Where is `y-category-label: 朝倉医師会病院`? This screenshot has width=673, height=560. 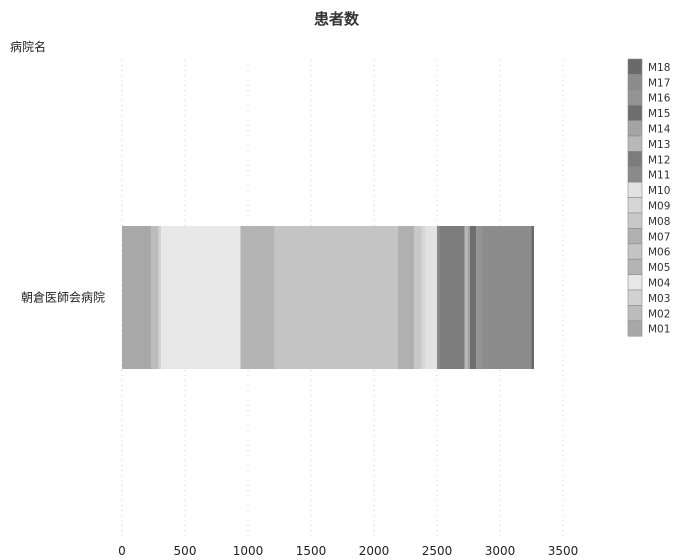 y-category-label: 朝倉医師会病院 is located at coordinates (63, 297).